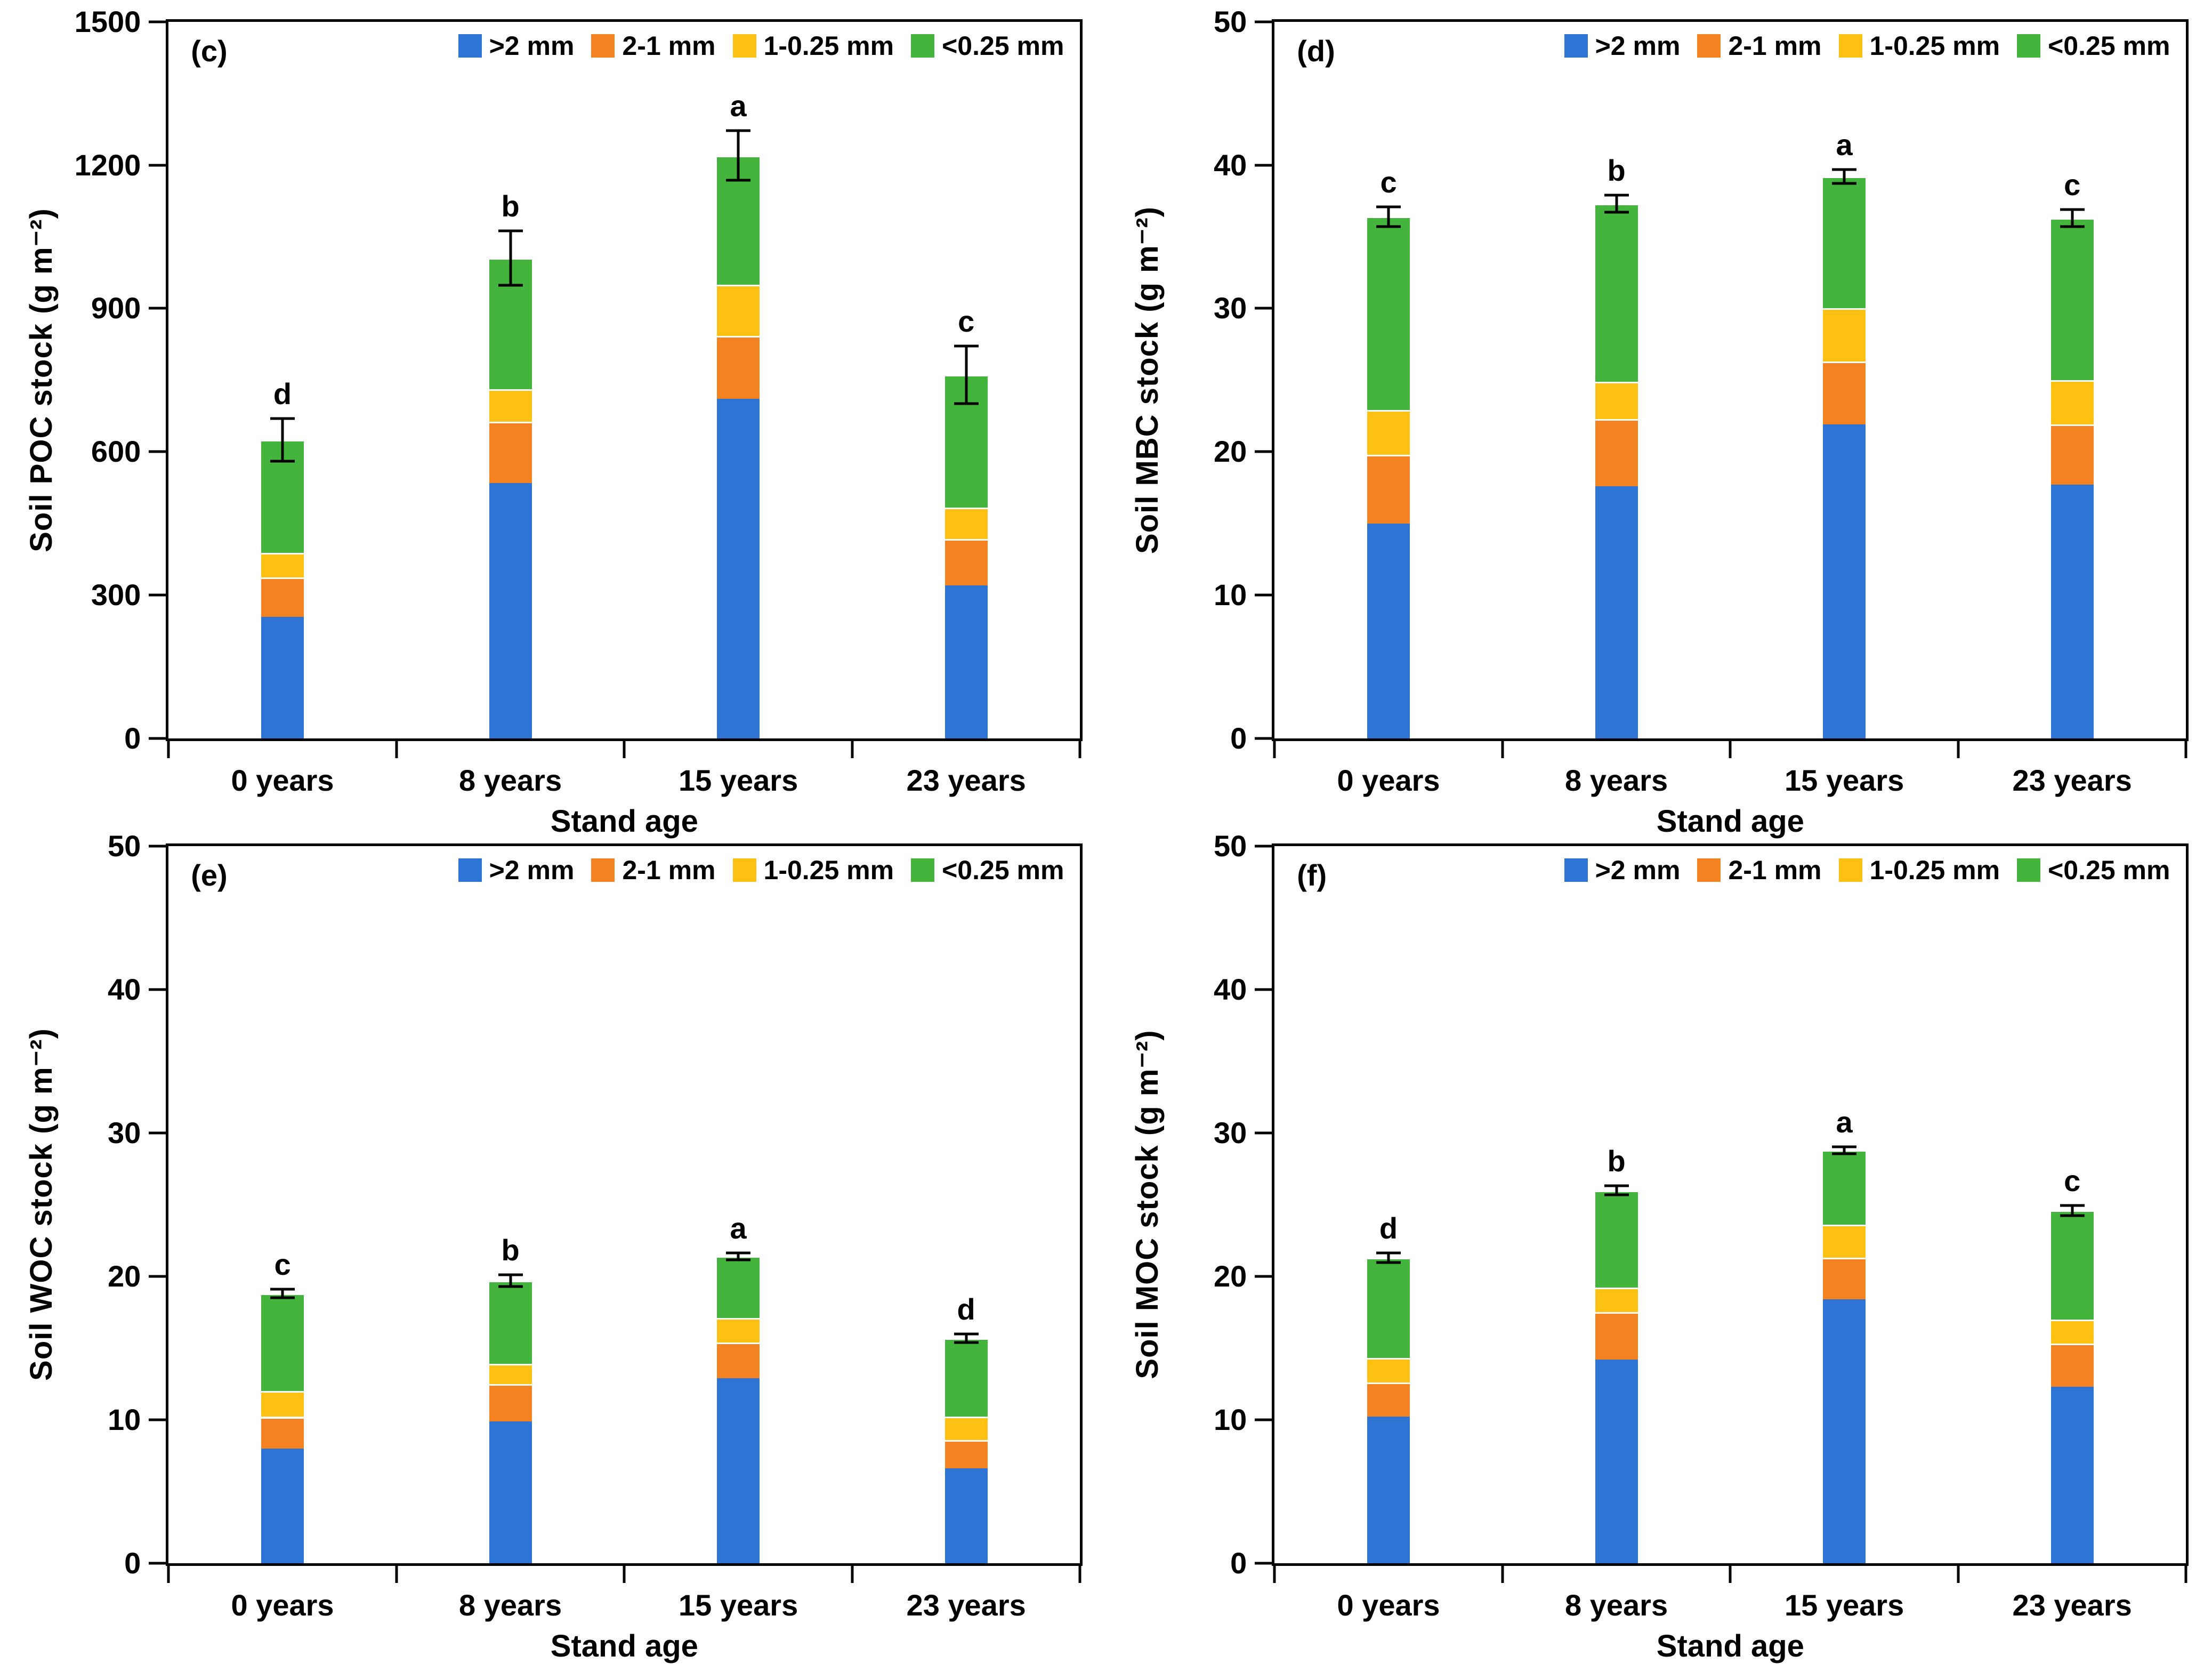 This screenshot has width=2212, height=1664. I want to click on panel-letter: (f), so click(1312, 875).